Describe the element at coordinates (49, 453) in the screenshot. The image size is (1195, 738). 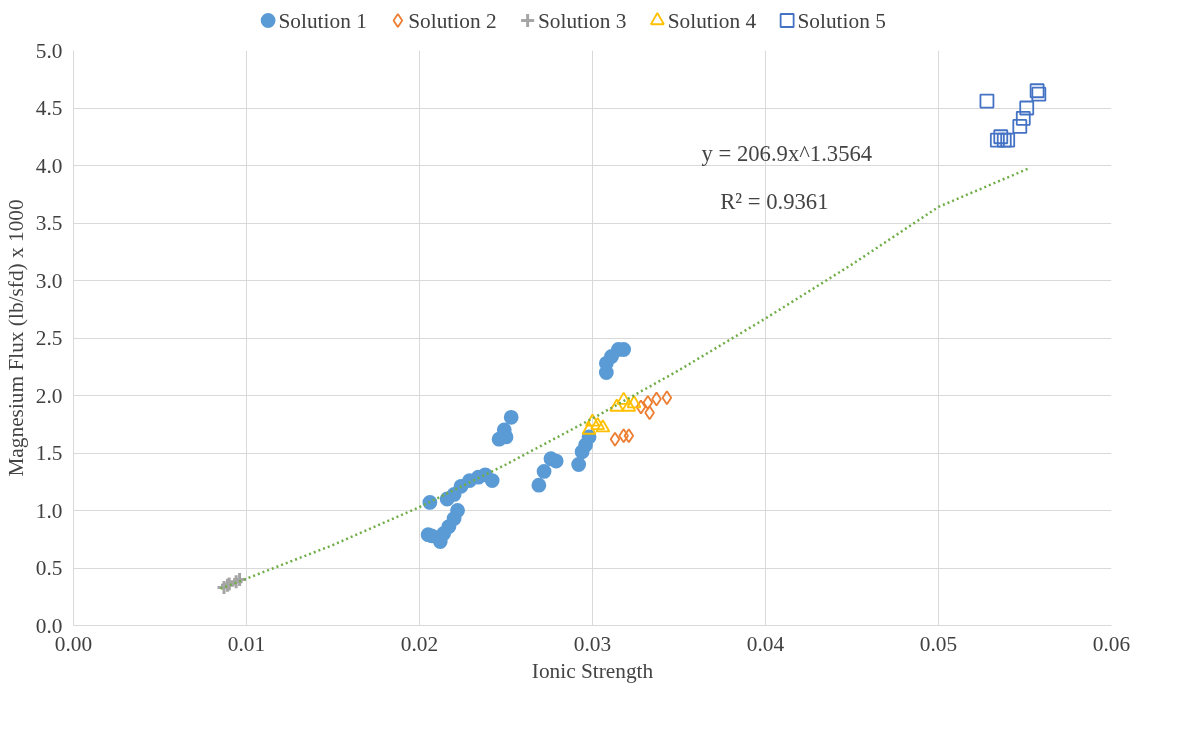
I see `y-tick-label: 1.5` at that location.